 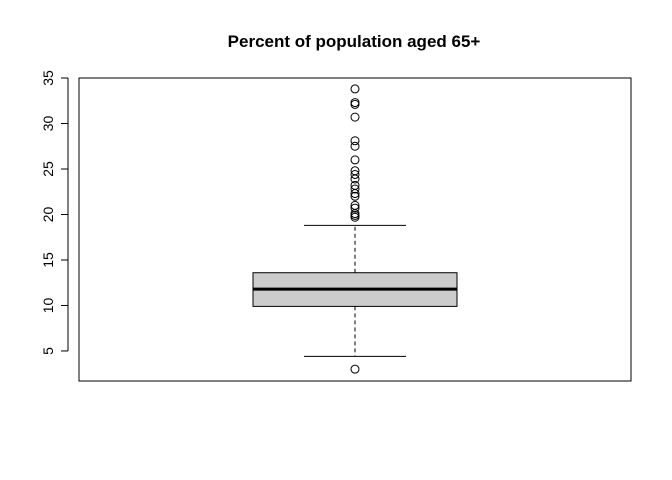 I want to click on y-tick-label-5: 5, so click(x=48, y=351).